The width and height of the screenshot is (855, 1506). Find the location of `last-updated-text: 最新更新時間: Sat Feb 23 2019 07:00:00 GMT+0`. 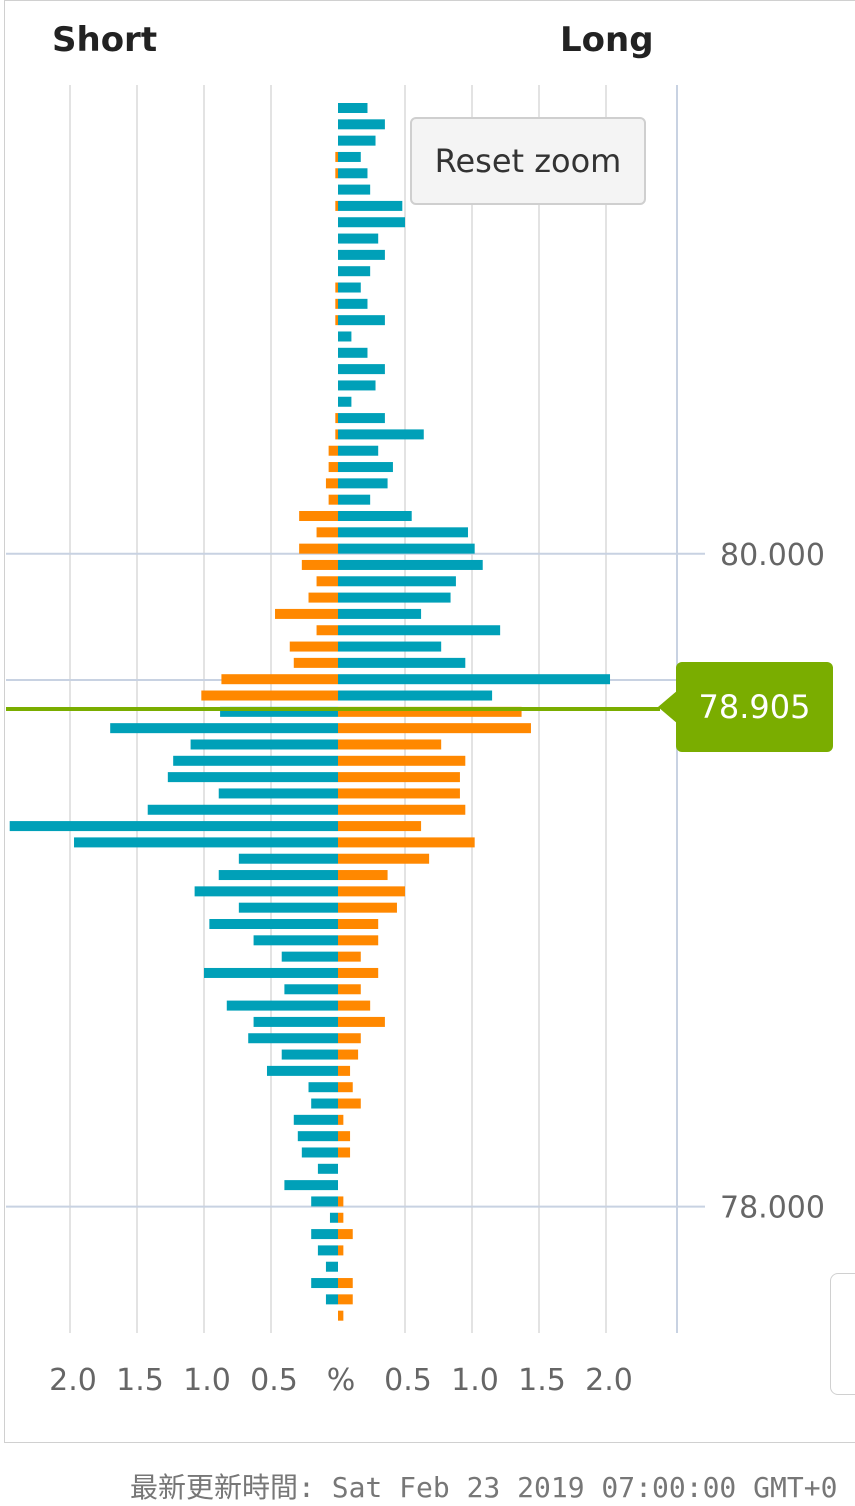

last-updated-text: 最新更新時間: Sat Feb 23 2019 07:00:00 GMT+0 is located at coordinates (484, 1487).